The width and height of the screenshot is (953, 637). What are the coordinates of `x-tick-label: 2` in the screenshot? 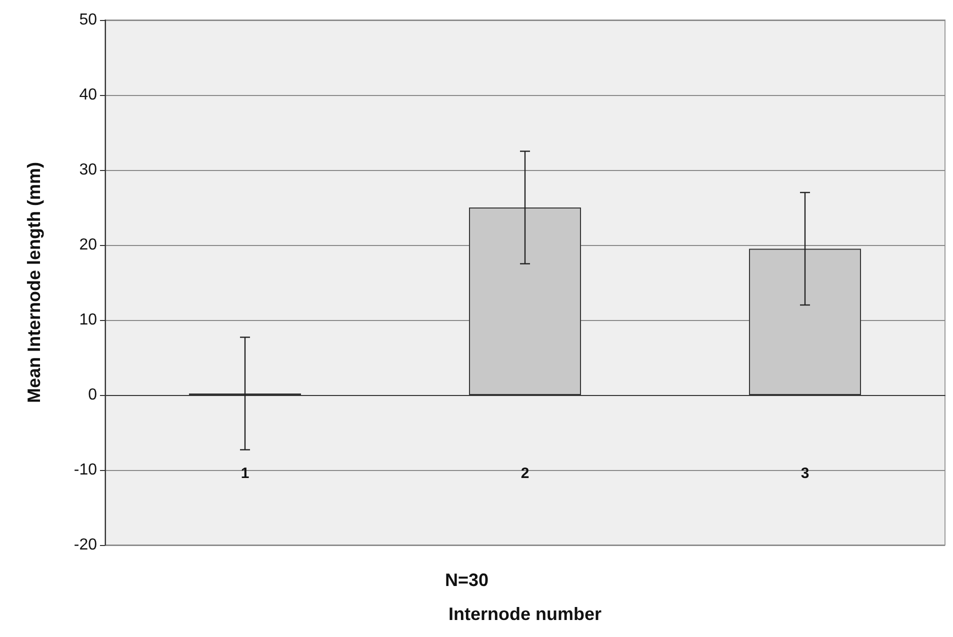 It's located at (525, 473).